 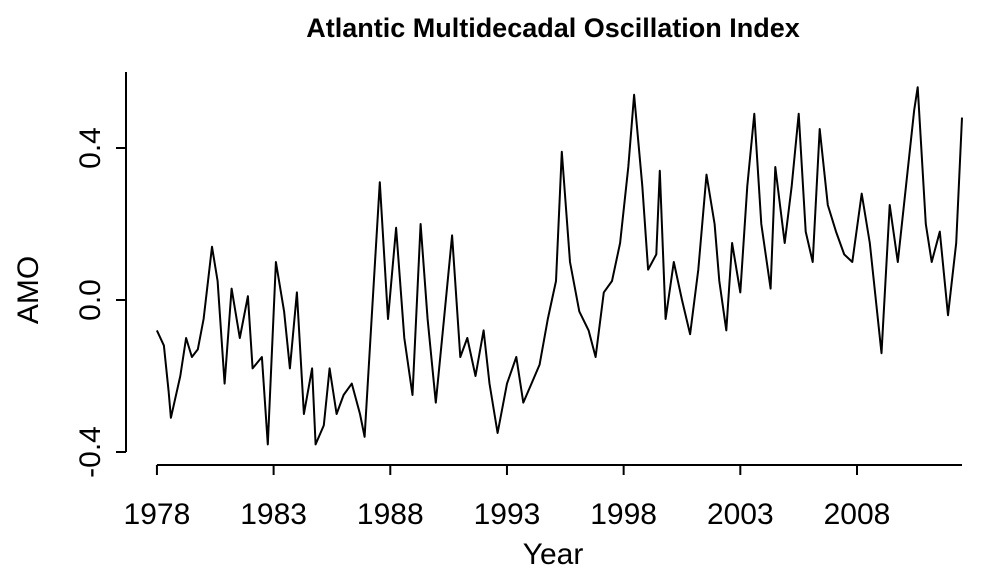 What do you see at coordinates (553, 28) in the screenshot?
I see `chart-title: Atlantic Multidecadal Oscillation Index` at bounding box center [553, 28].